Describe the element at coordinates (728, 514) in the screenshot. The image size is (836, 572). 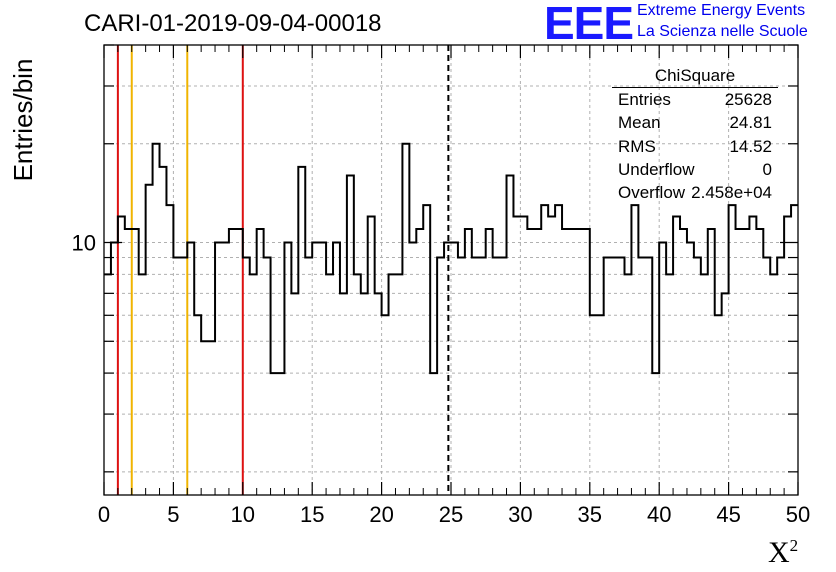
I see `x-tick-label: 45` at that location.